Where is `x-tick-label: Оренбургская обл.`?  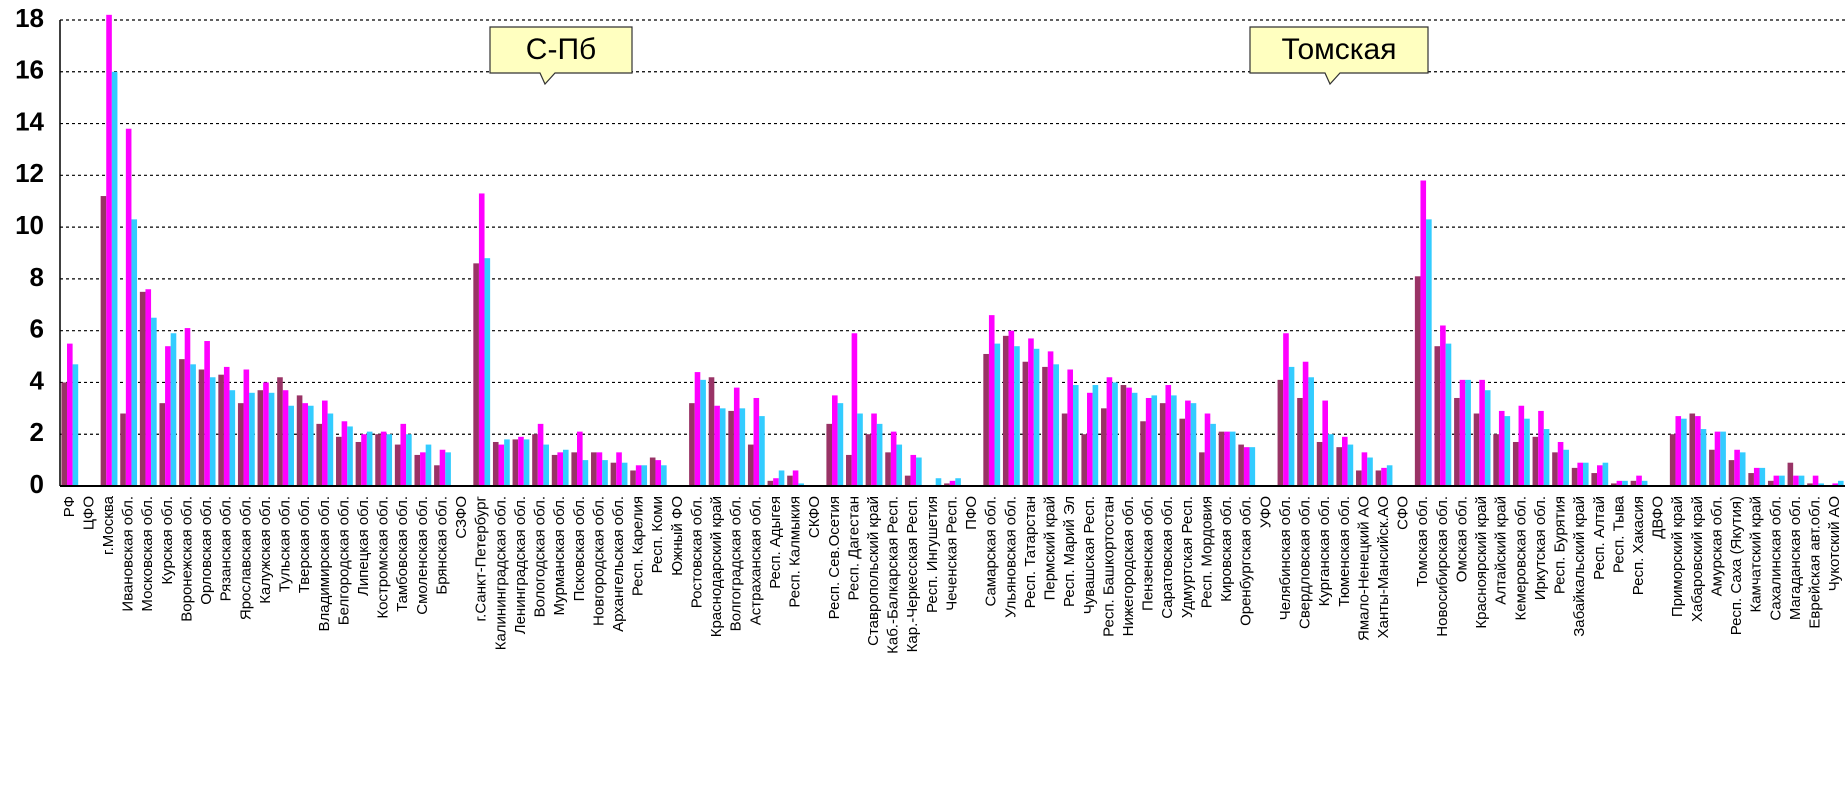
x-tick-label: Оренбургская обл. is located at coordinates (1246, 561).